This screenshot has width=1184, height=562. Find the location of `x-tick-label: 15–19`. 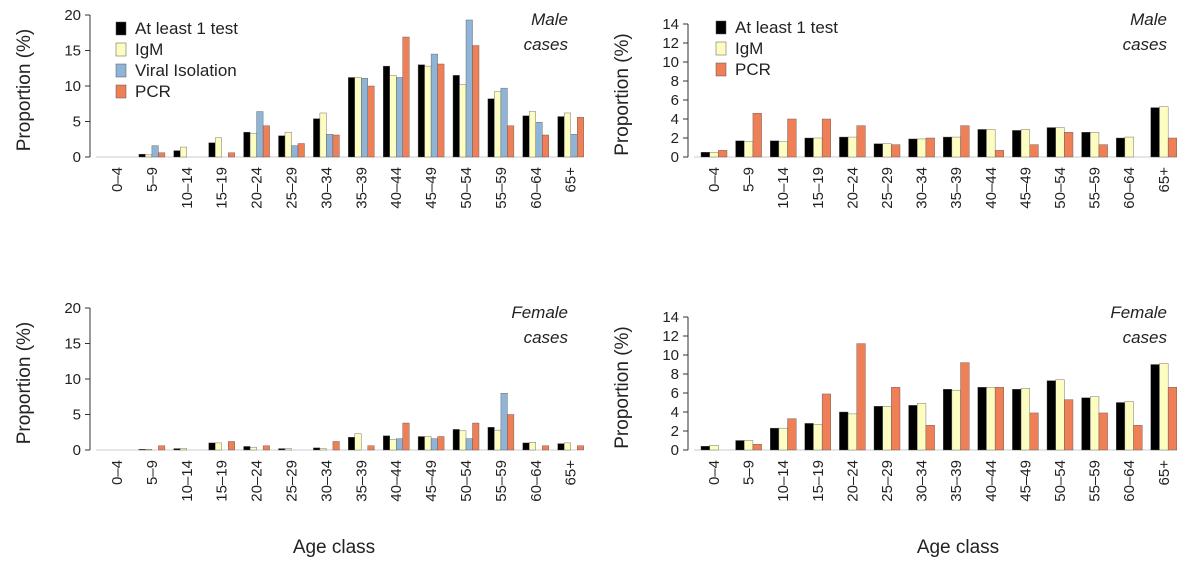

x-tick-label: 15–19 is located at coordinates (222, 188).